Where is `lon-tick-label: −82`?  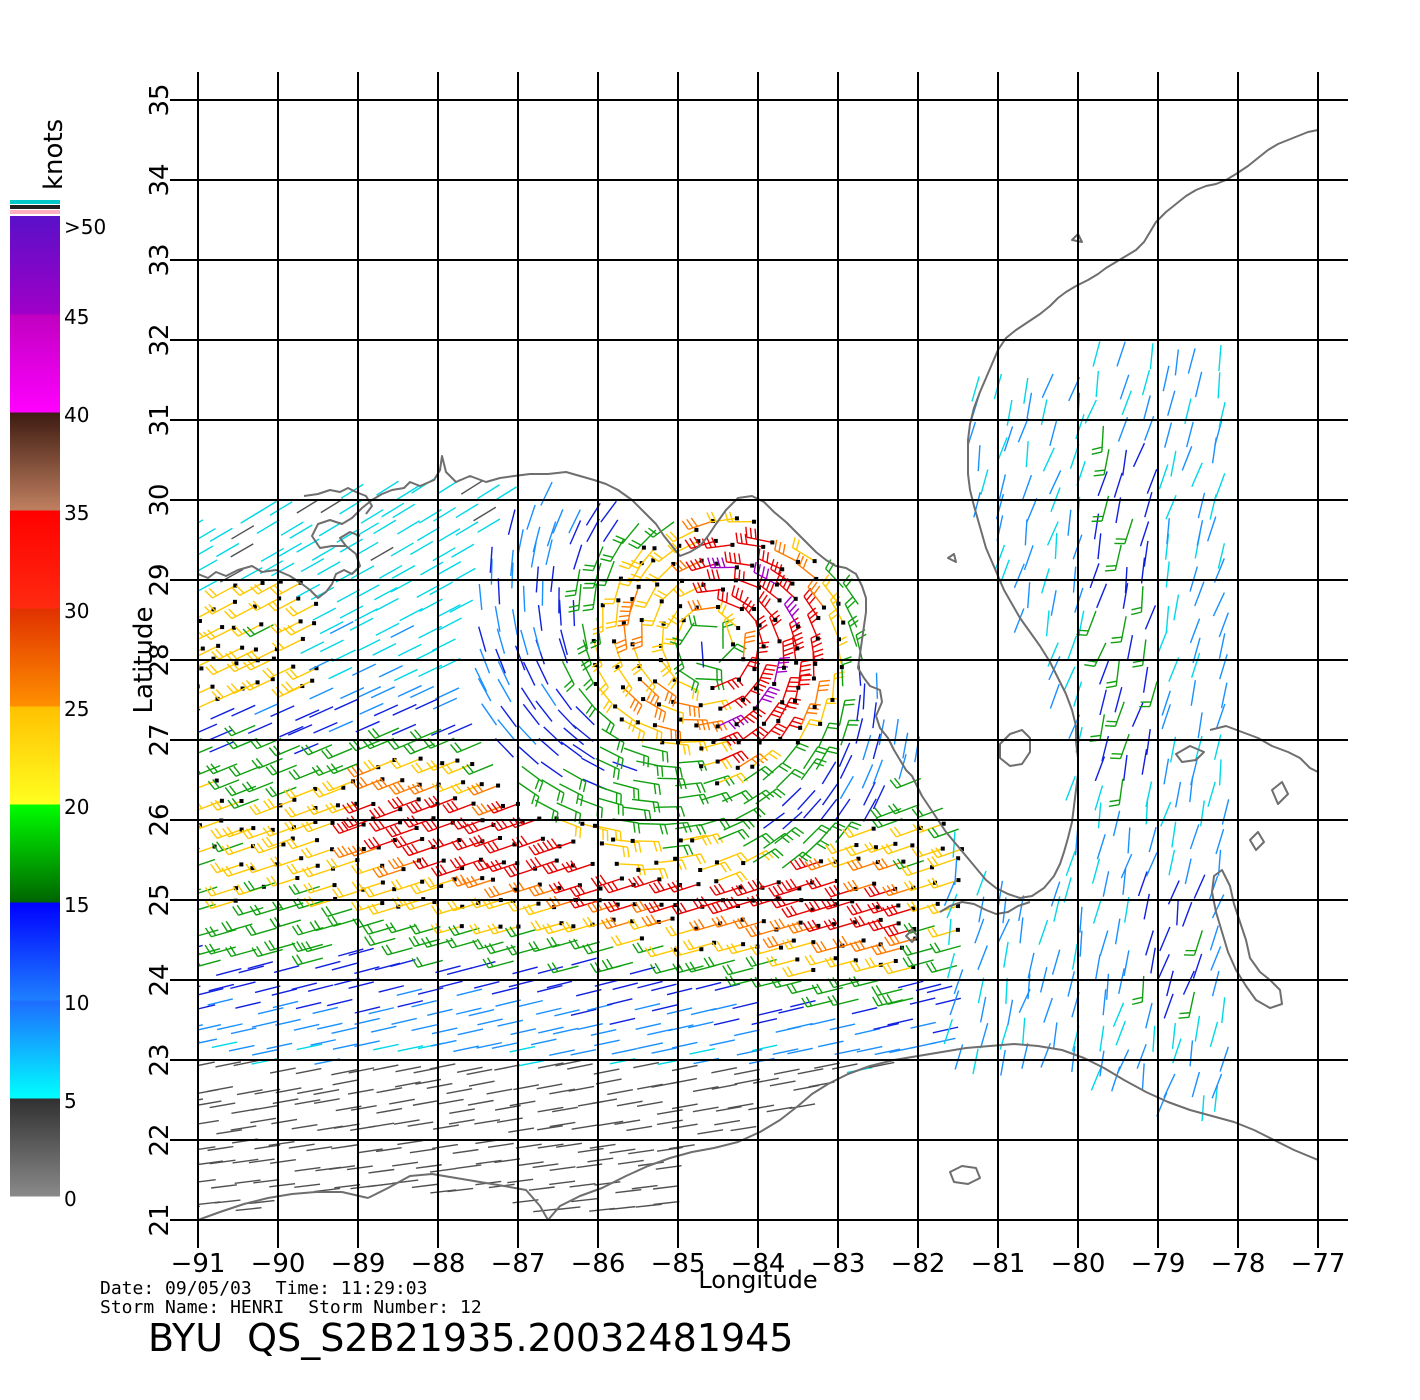
lon-tick-label: −82 is located at coordinates (918, 1264).